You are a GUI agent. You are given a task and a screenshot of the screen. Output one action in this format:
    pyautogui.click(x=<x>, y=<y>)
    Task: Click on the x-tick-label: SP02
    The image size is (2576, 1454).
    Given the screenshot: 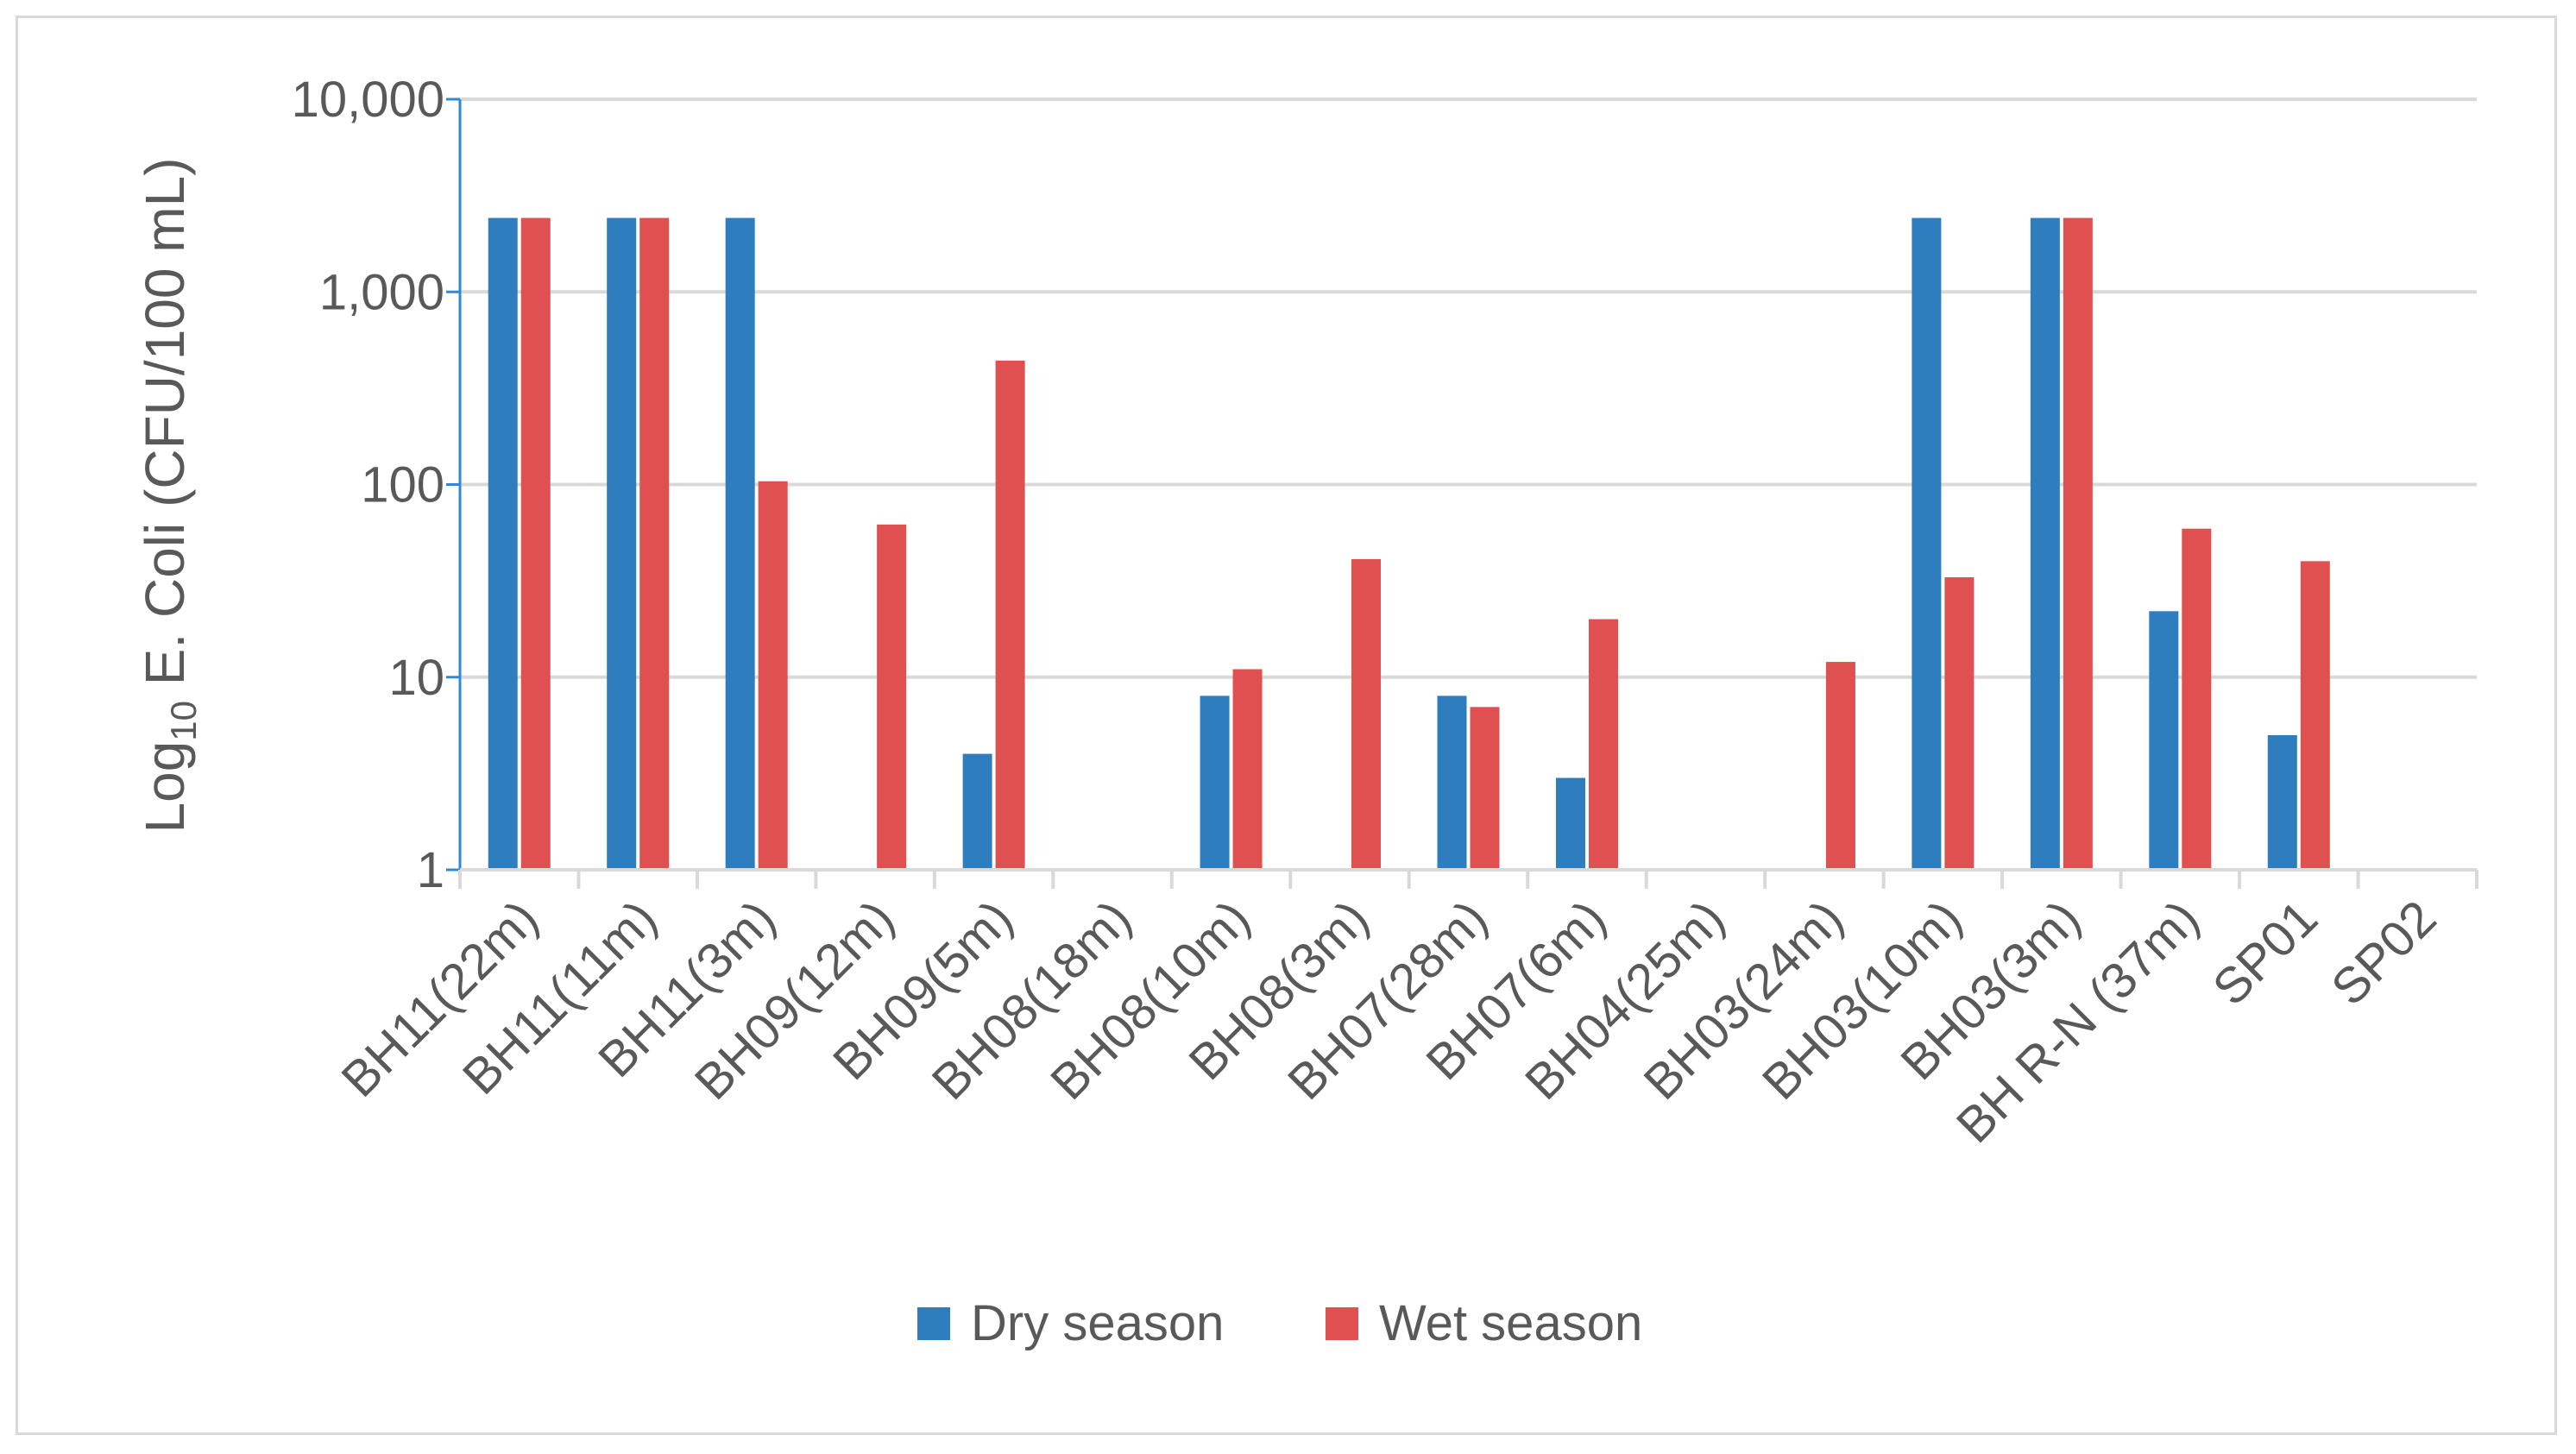 What is the action you would take?
    pyautogui.click(x=2384, y=953)
    